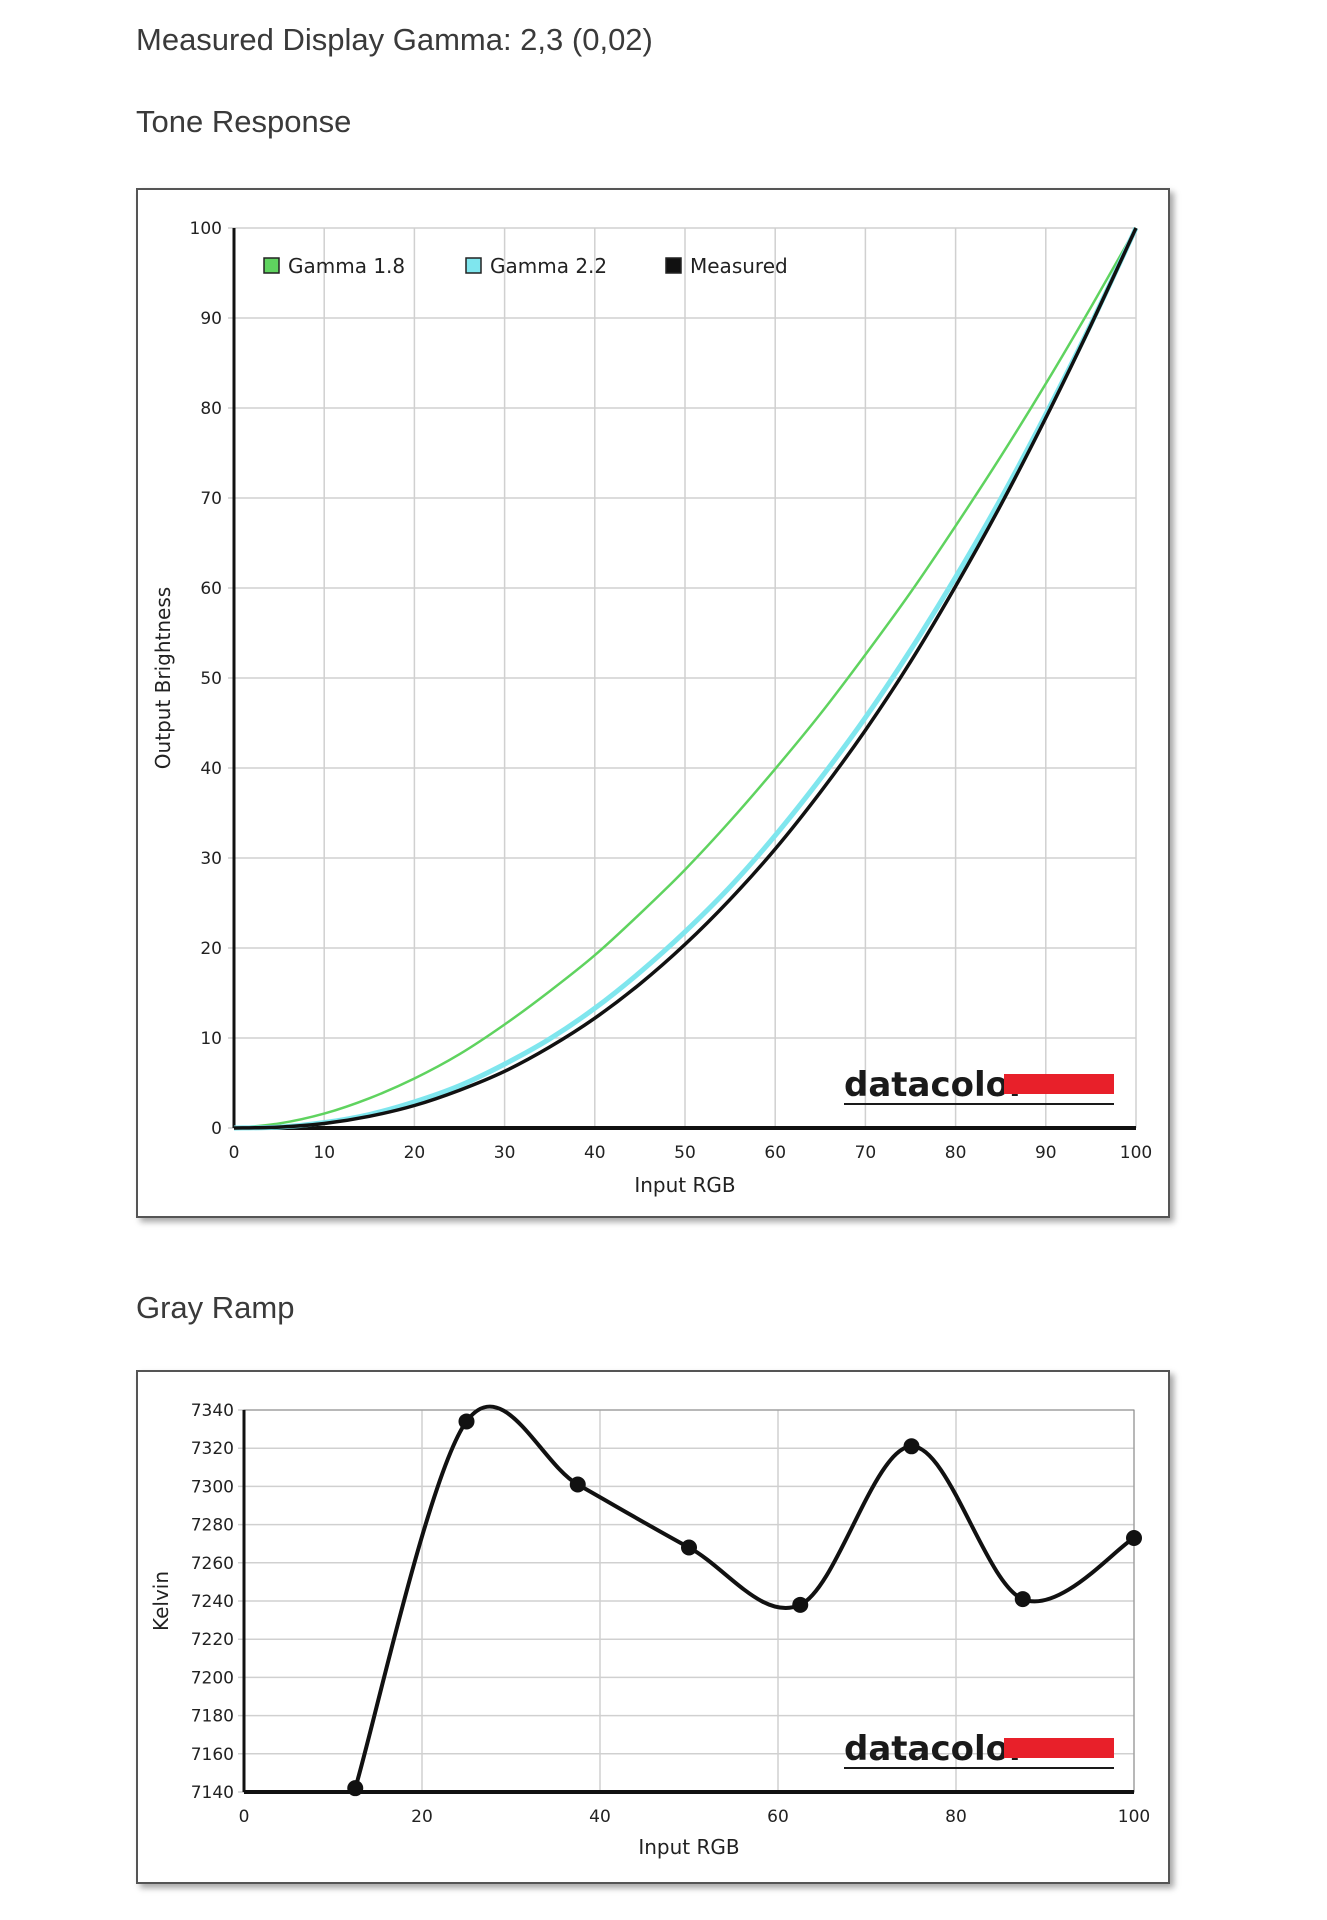  Describe the element at coordinates (744, 1596) in the screenshot. I see `kelvin-series-line` at that location.